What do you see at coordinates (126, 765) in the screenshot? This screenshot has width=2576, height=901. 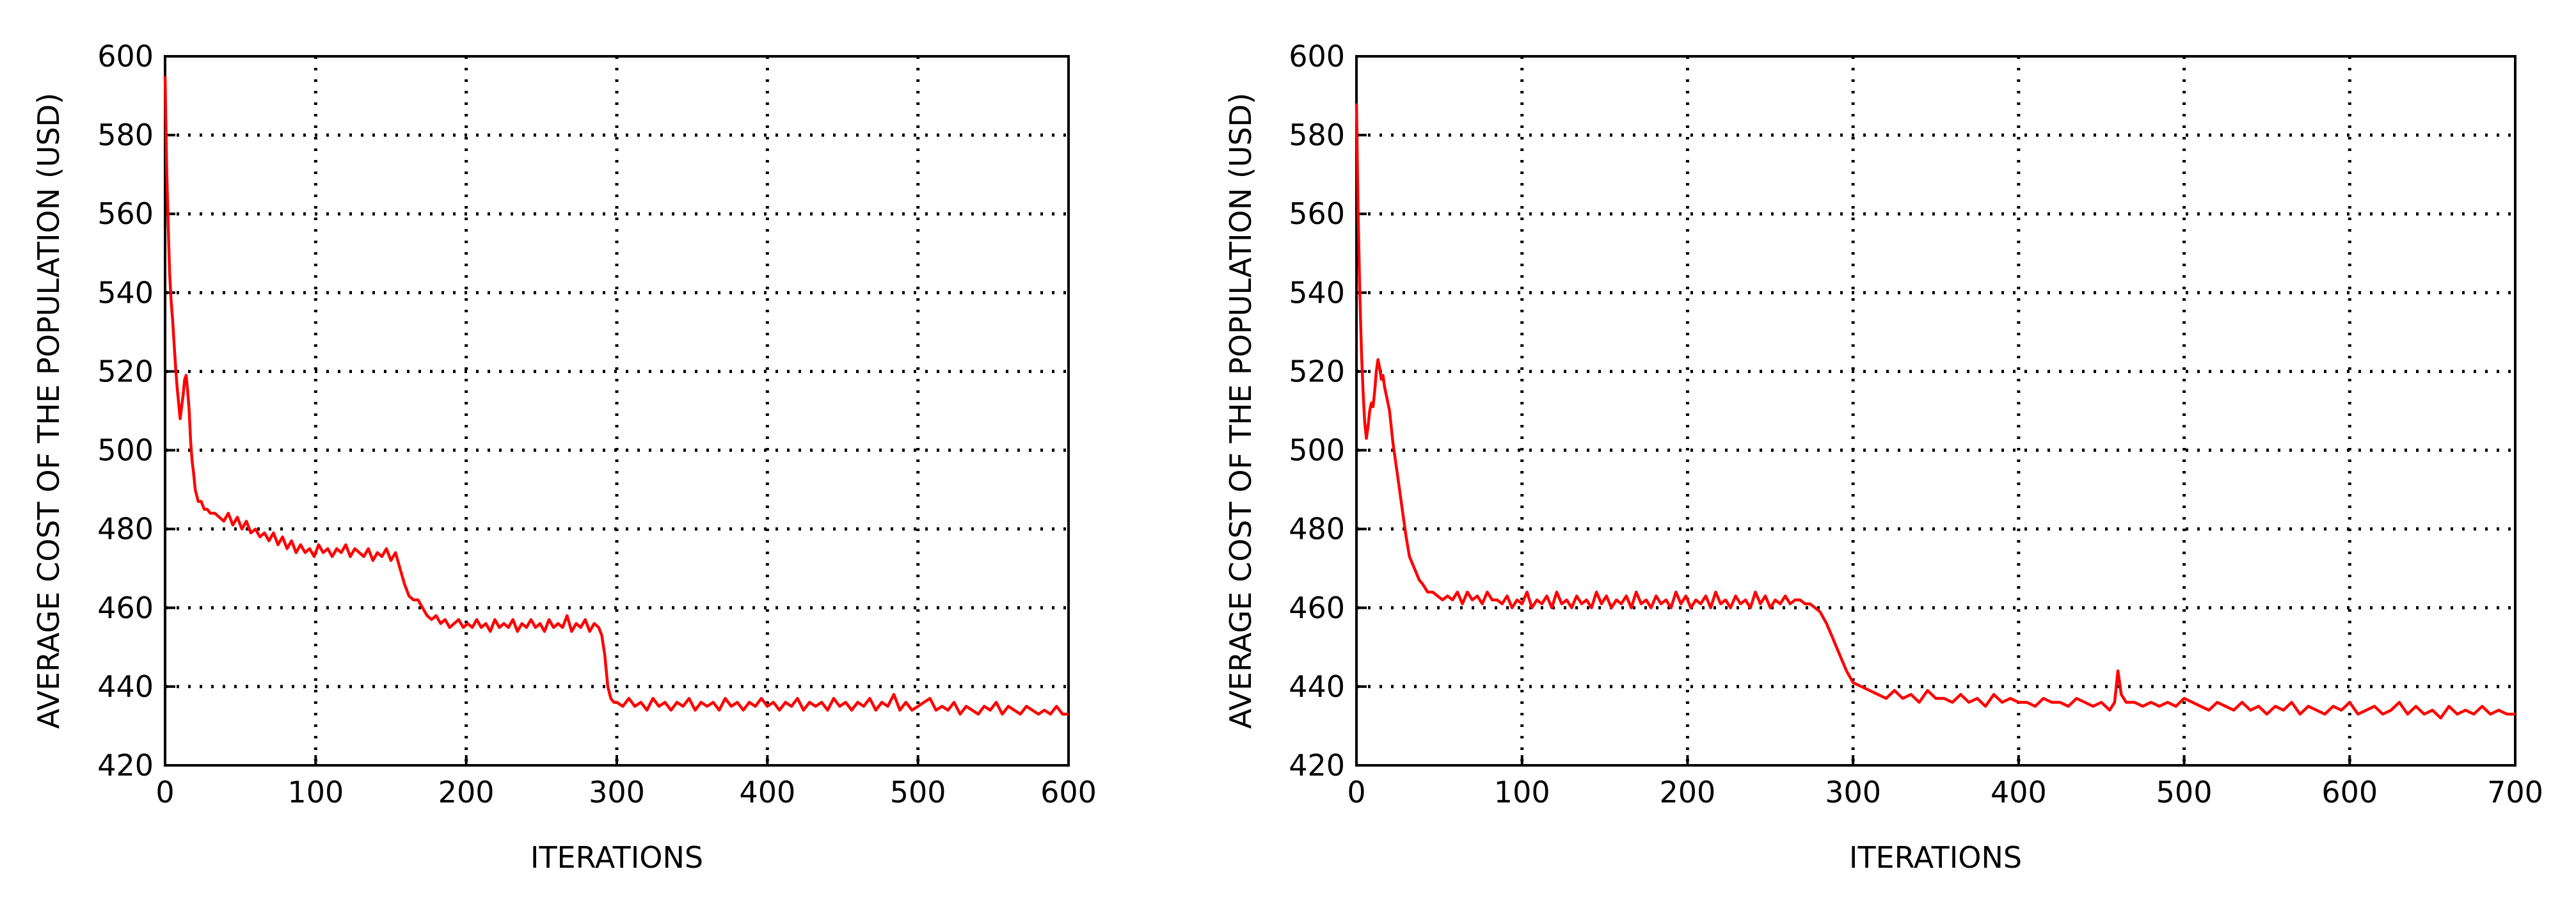 I see `chart-left-y-tick-label: 420` at bounding box center [126, 765].